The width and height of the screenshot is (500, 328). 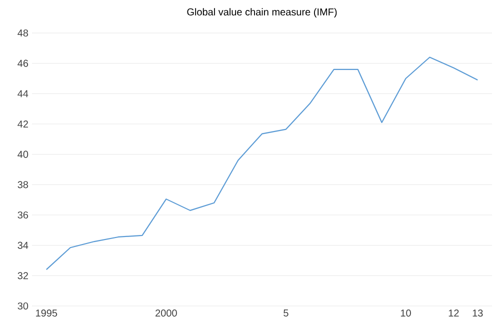 What do you see at coordinates (405, 313) in the screenshot?
I see `x-tick-label: 10` at bounding box center [405, 313].